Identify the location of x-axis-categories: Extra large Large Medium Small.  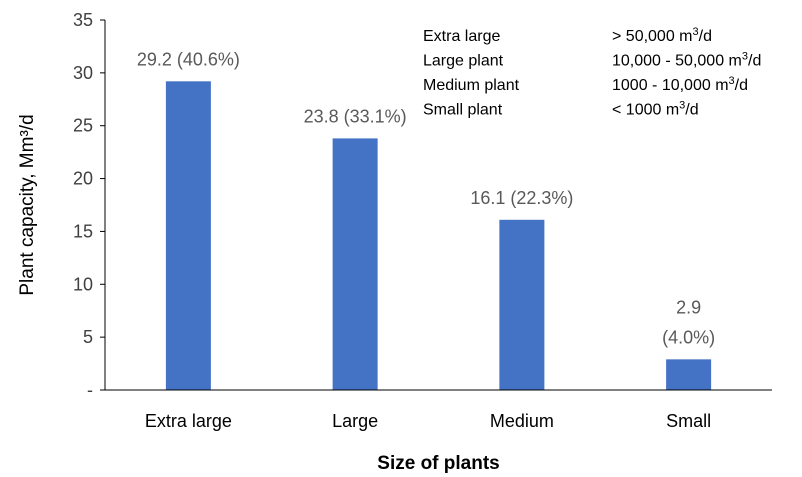
(428, 421).